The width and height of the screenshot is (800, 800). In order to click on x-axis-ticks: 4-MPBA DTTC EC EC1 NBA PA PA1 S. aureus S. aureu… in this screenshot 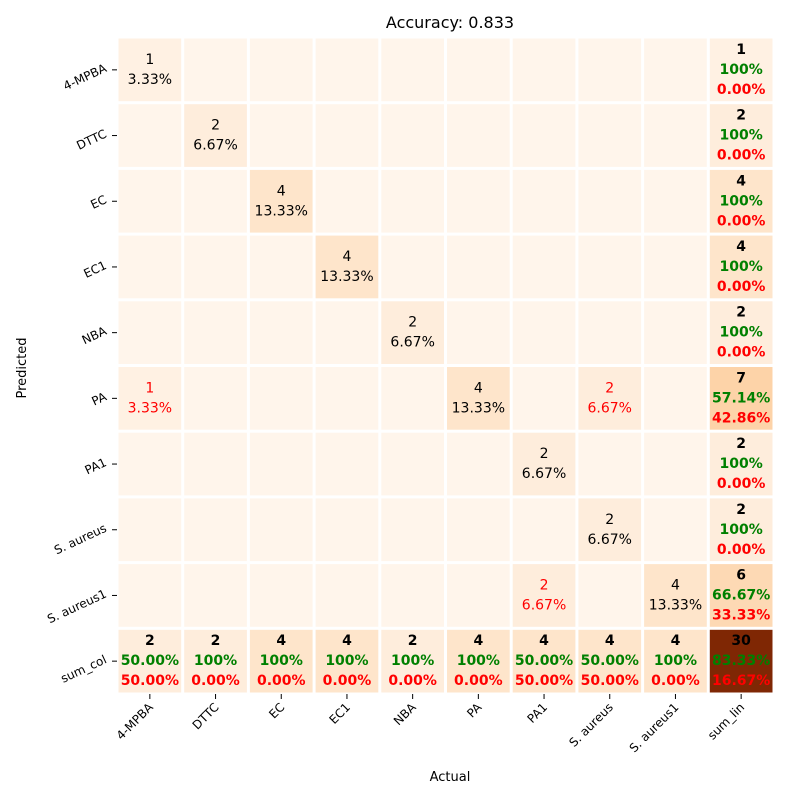, I will do `click(430, 724)`.